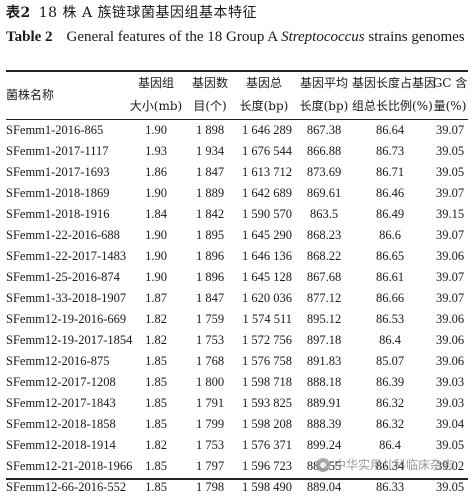 The height and width of the screenshot is (498, 472). What do you see at coordinates (324, 403) in the screenshot?
I see `cell-average-length: 889.91` at bounding box center [324, 403].